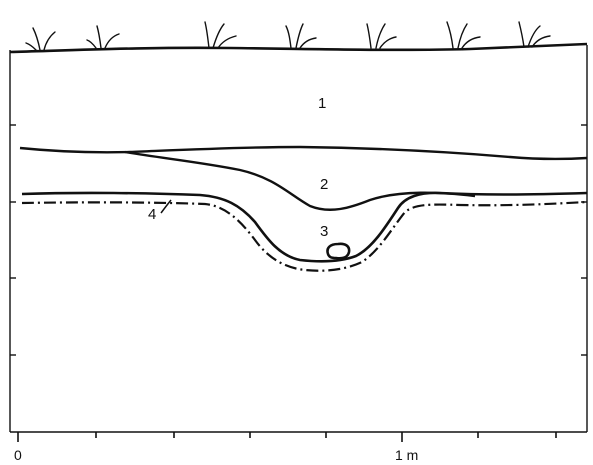 The height and width of the screenshot is (465, 593). I want to click on scale-start-label: 0, so click(18, 455).